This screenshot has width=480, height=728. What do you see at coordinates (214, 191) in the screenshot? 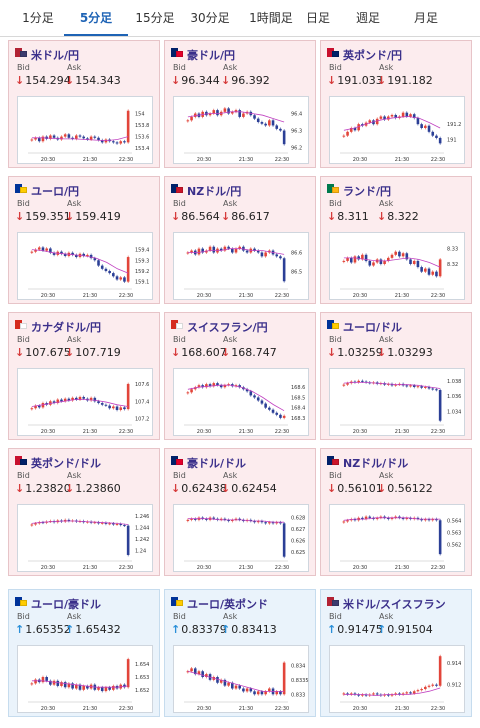
I see `pair-name: NZドル/円` at bounding box center [214, 191].